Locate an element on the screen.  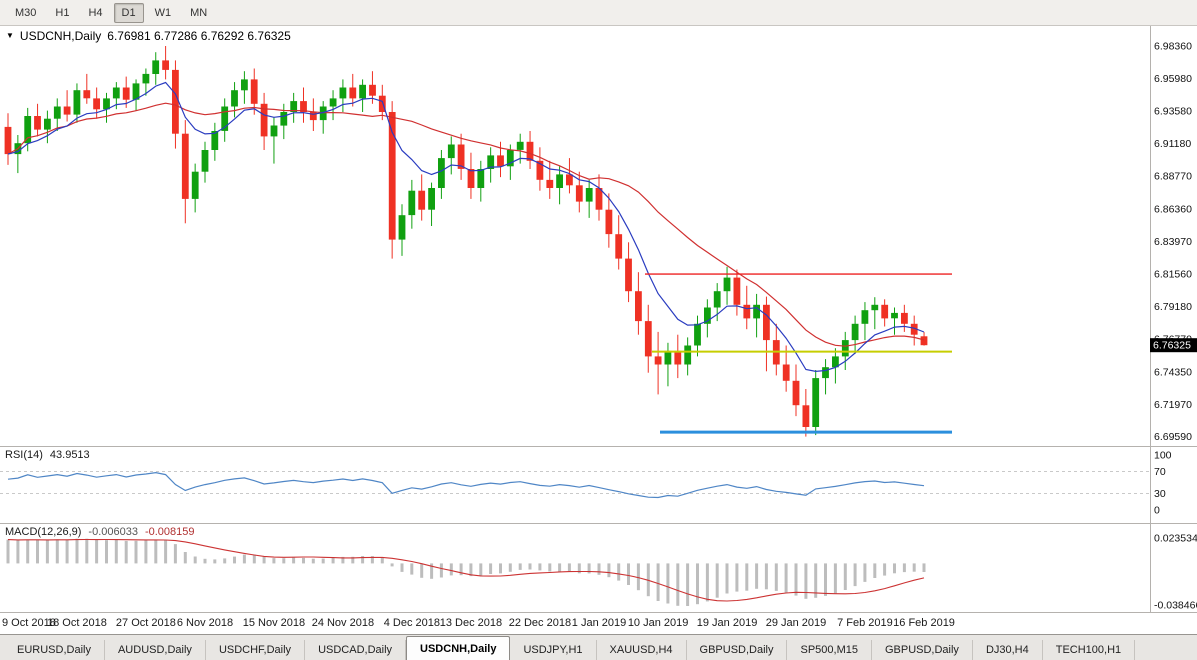
rsi-label: RSI(14) 43.9513 is located at coordinates (47, 455).